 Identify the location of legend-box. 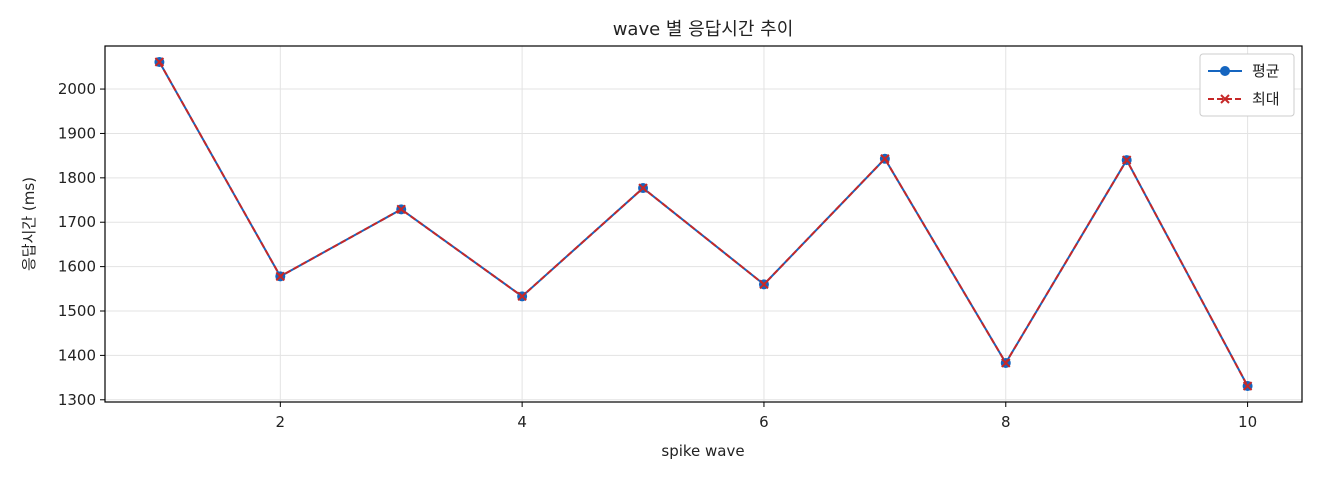
(1247, 85).